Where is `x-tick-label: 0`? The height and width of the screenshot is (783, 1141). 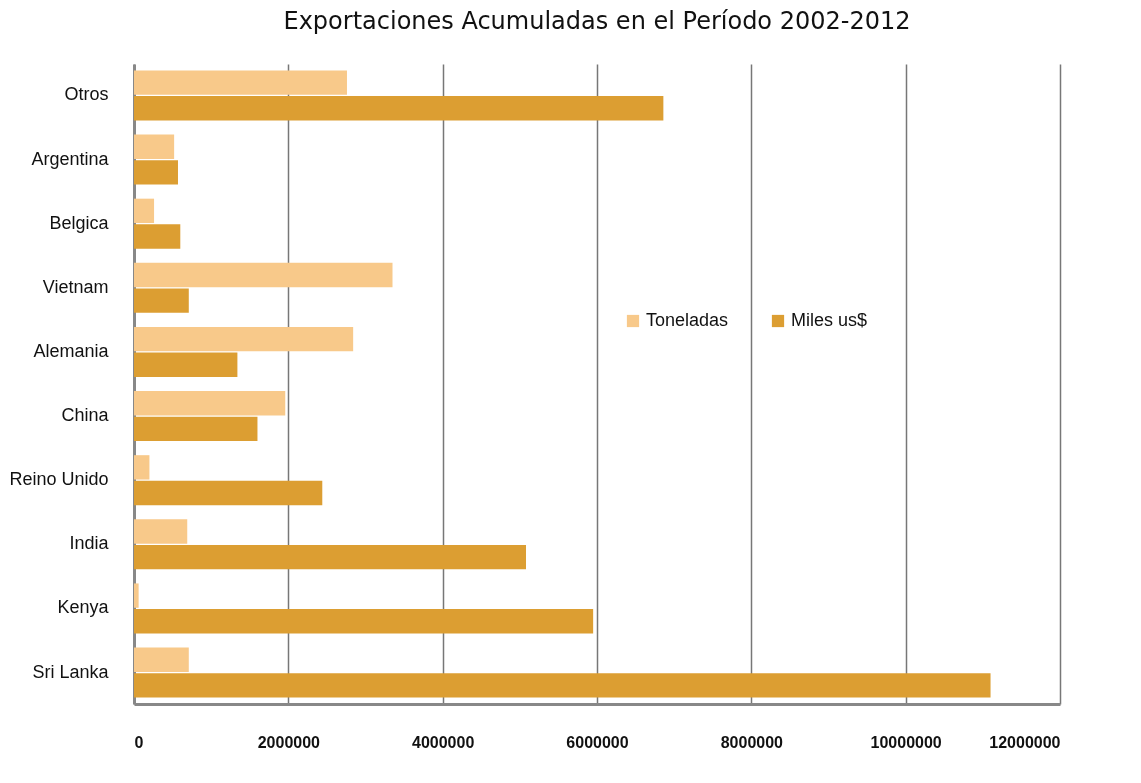
x-tick-label: 0 is located at coordinates (139, 742).